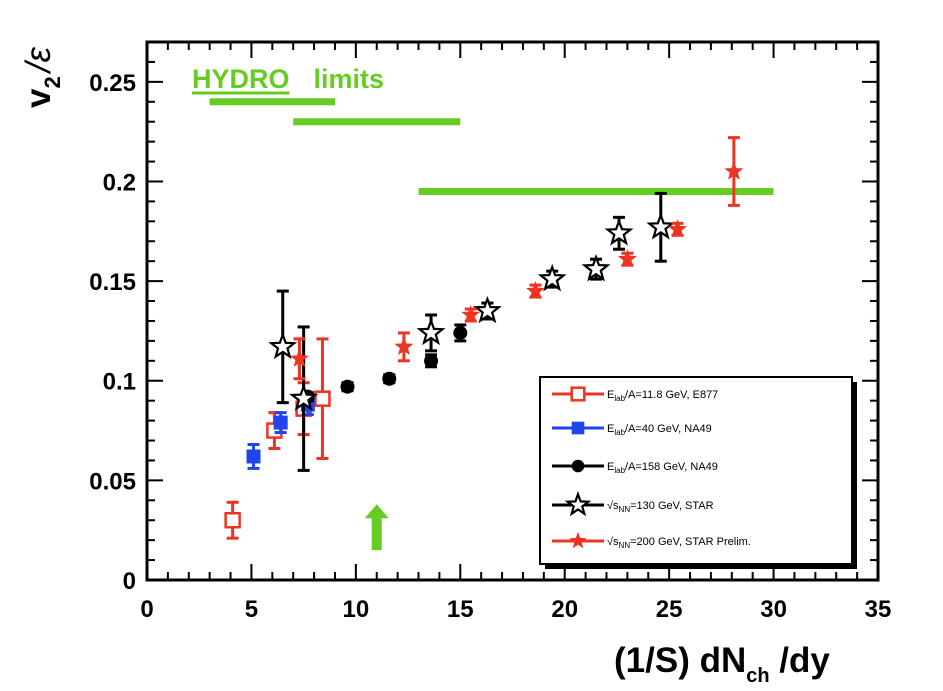 The image size is (943, 691). What do you see at coordinates (241, 79) in the screenshot?
I see `hydro-word: HYDRO` at bounding box center [241, 79].